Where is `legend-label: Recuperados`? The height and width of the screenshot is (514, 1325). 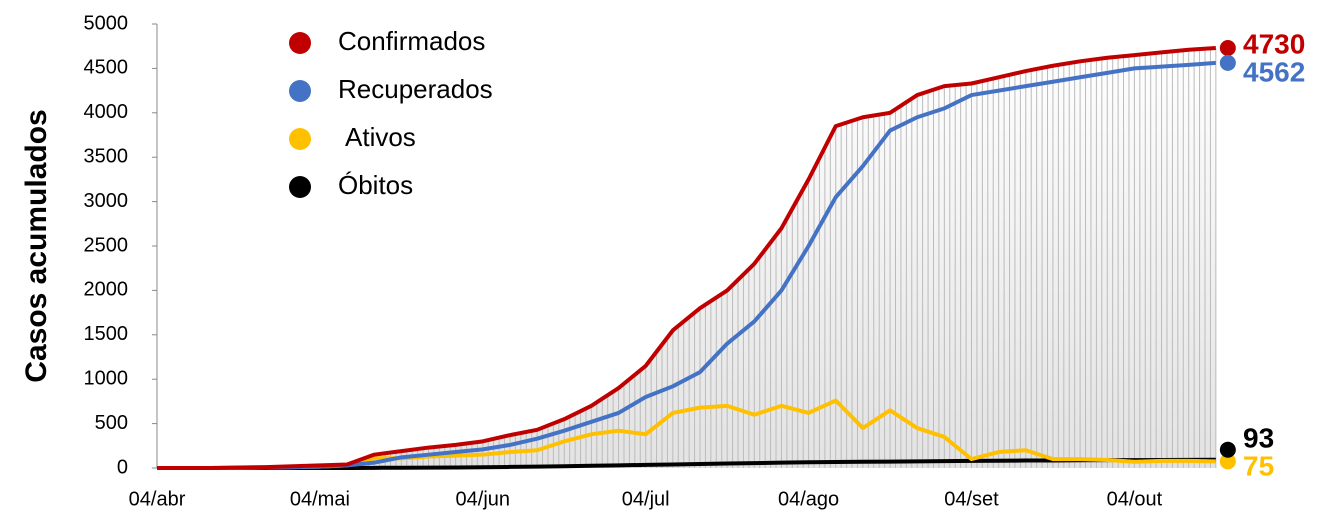
legend-label: Recuperados is located at coordinates (415, 89).